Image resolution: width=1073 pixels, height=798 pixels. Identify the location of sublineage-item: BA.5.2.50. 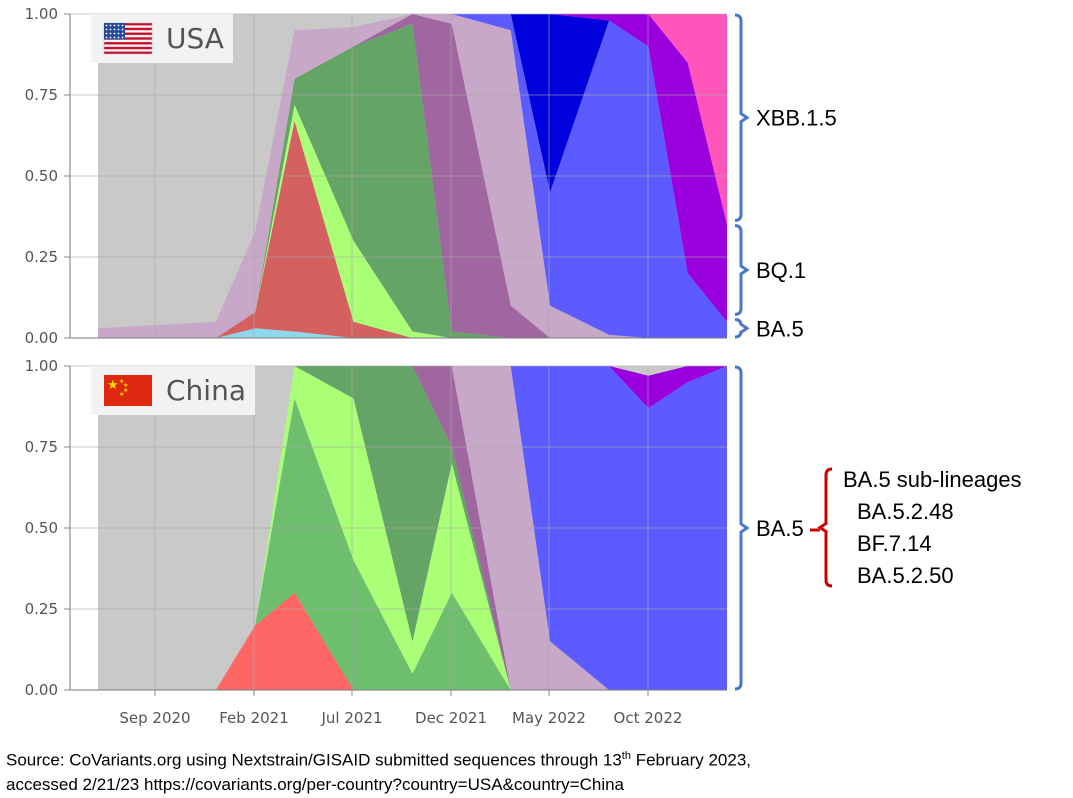
(905, 575).